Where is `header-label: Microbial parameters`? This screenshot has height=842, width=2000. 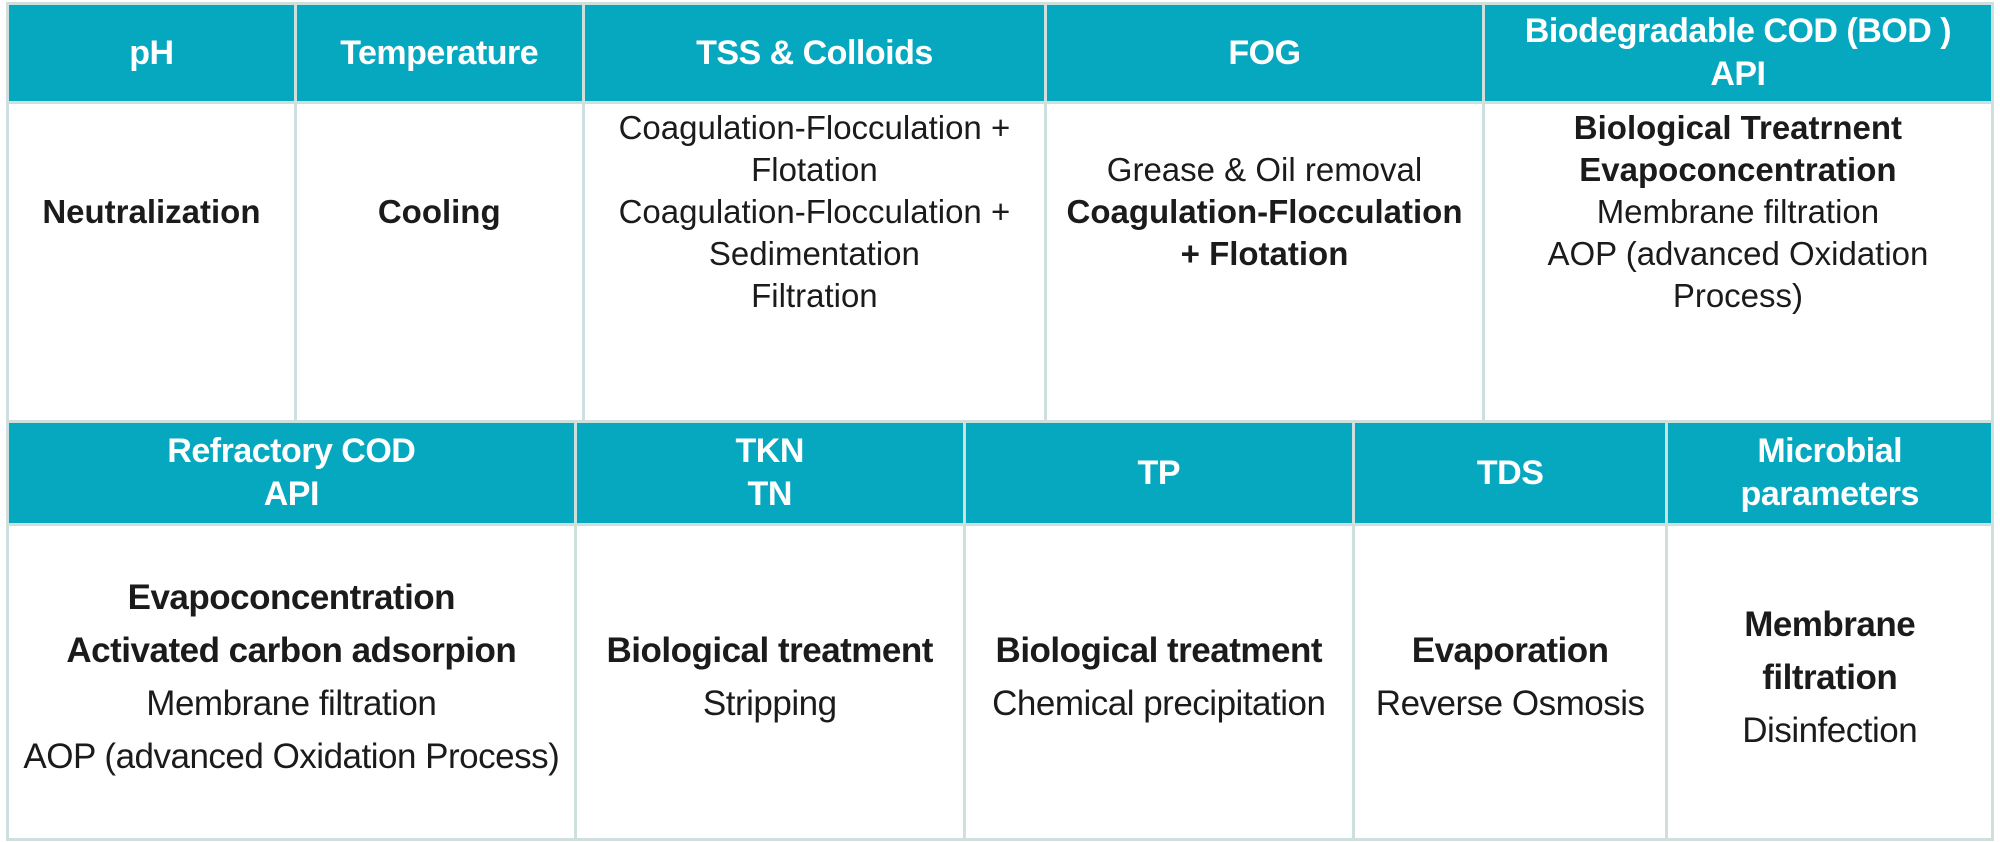
header-label: Microbial parameters is located at coordinates (1830, 472).